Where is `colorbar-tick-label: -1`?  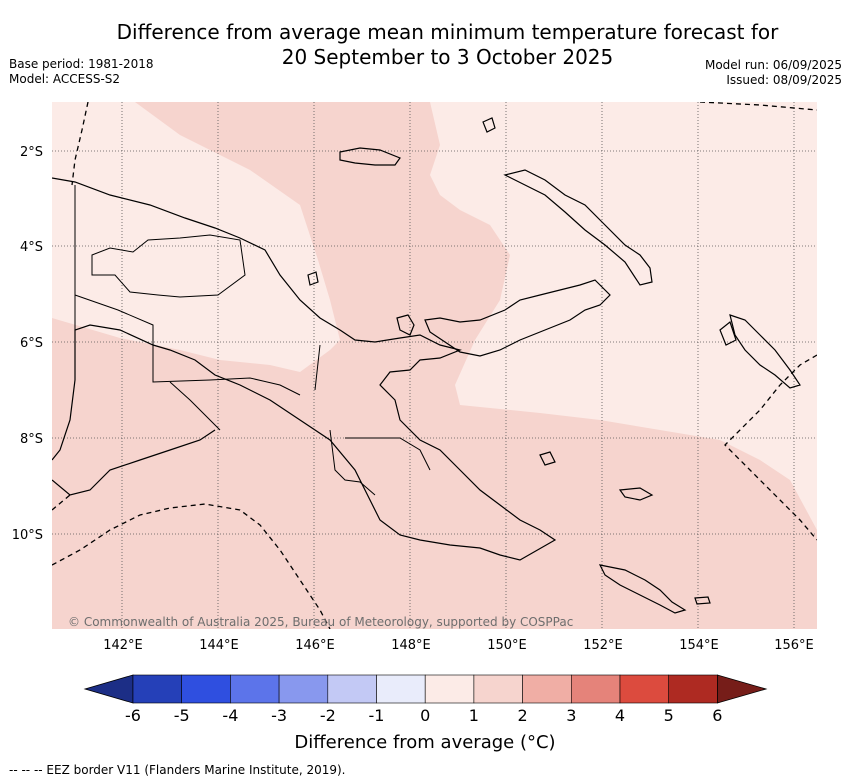 colorbar-tick-label: -1 is located at coordinates (377, 715).